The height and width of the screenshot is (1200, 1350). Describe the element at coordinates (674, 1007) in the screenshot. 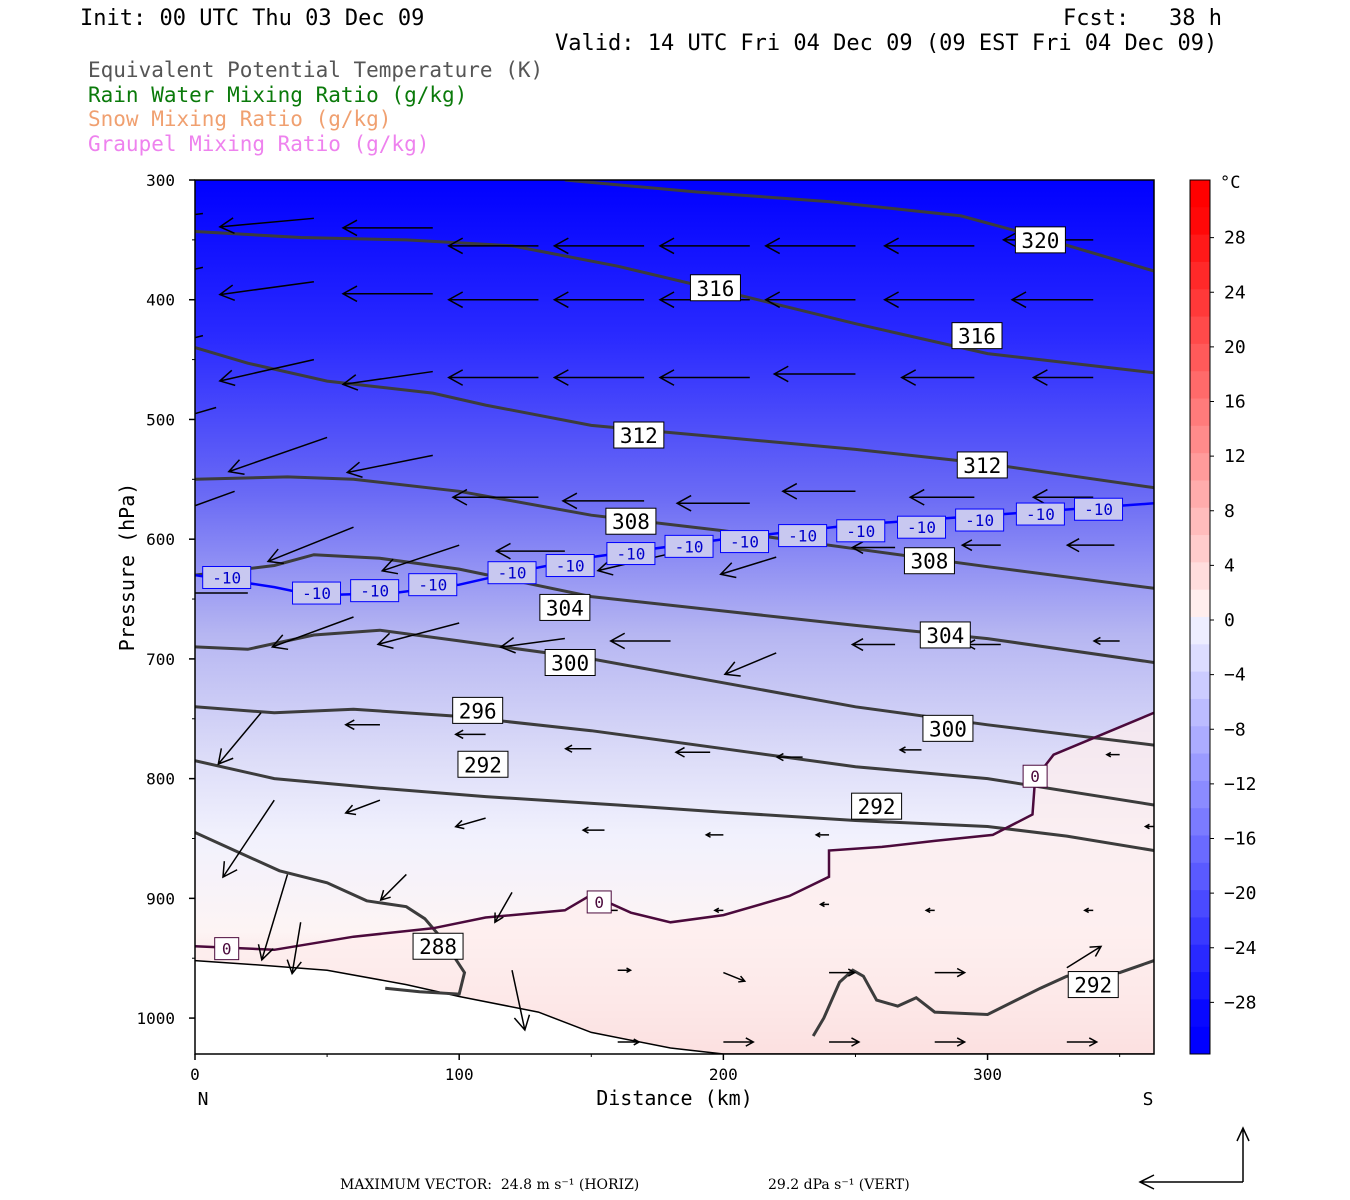

I see `terrain-mask` at that location.